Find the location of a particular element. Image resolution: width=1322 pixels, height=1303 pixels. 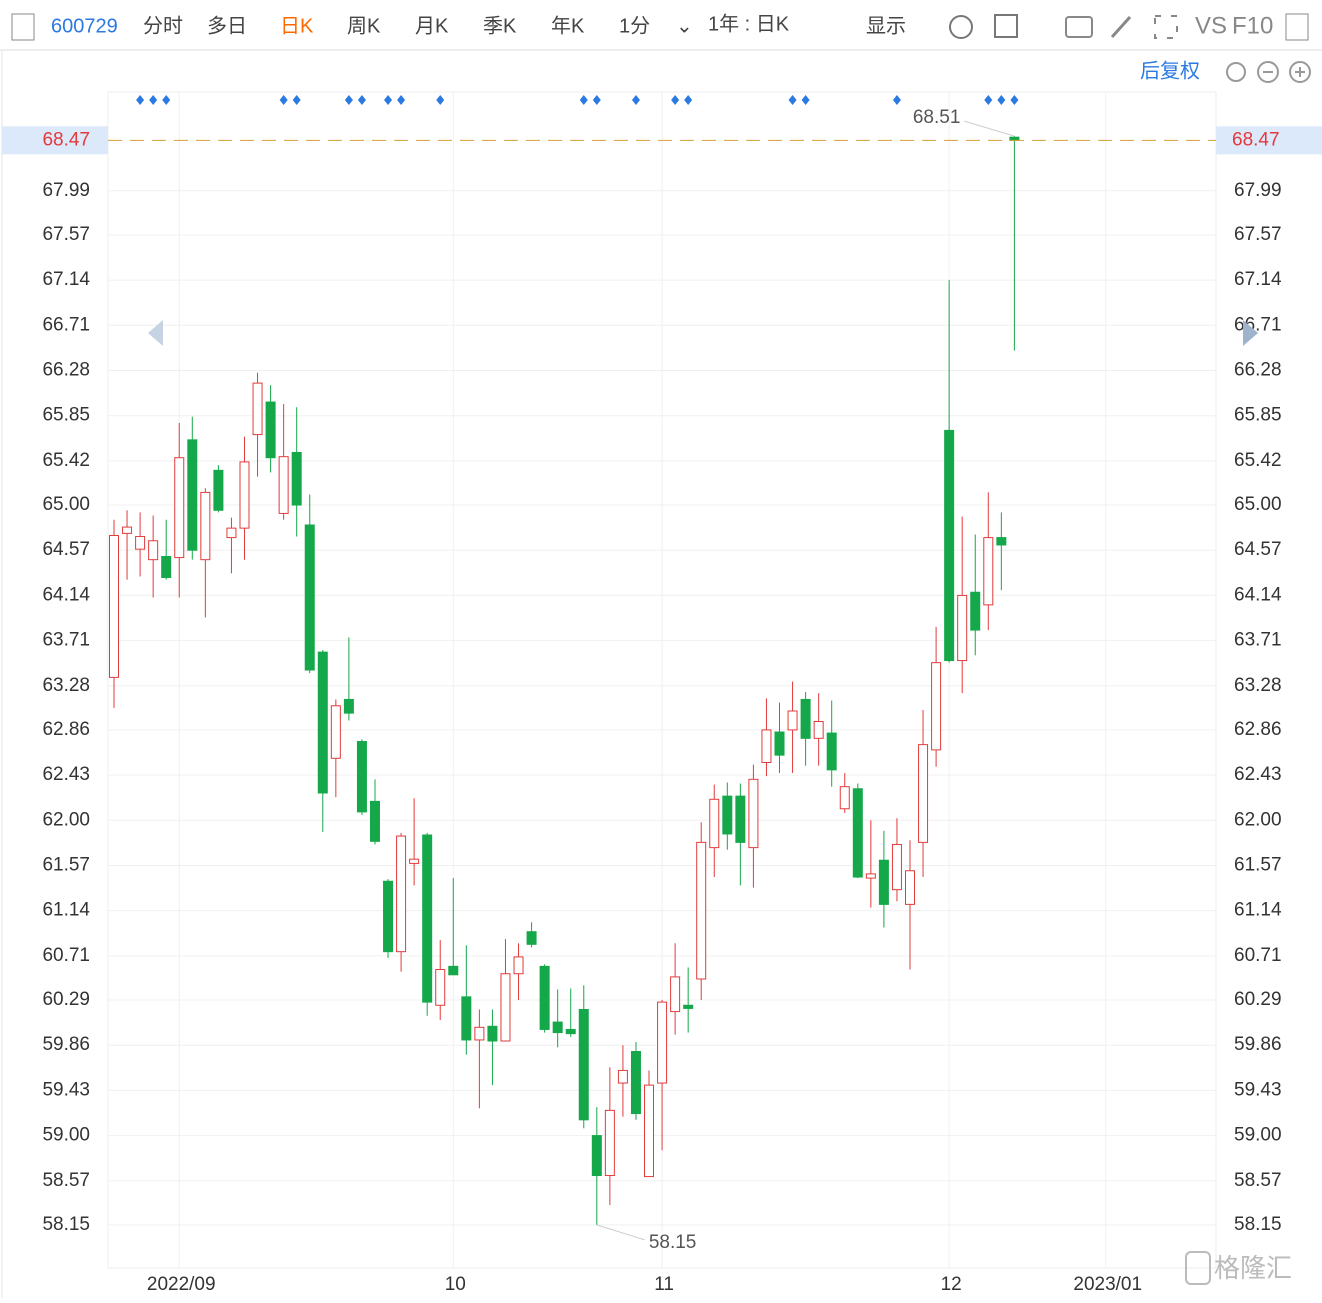

tab: 多日 is located at coordinates (227, 25).